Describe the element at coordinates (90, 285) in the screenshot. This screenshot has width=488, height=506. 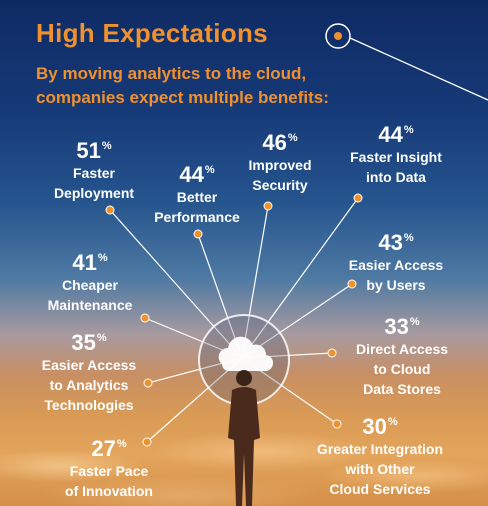
I see `stat-label: Cheaper` at that location.